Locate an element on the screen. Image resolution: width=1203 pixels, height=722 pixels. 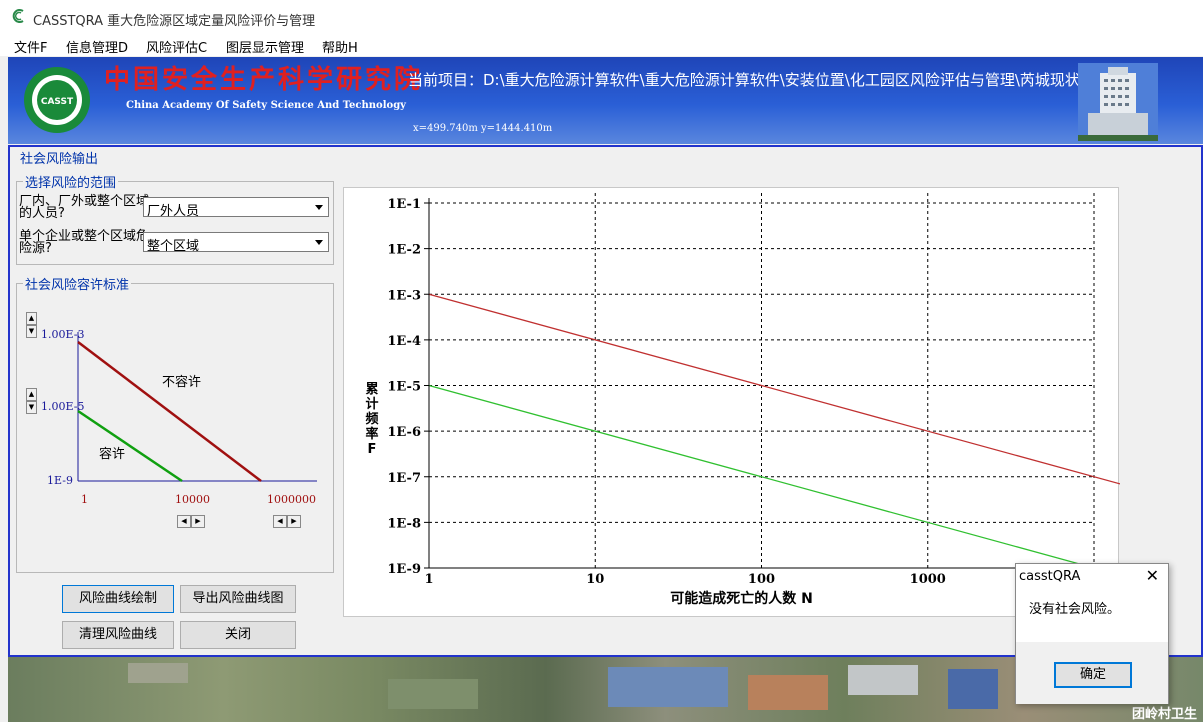
risk-range-group-title: 选择风险的范围 is located at coordinates (71, 181).